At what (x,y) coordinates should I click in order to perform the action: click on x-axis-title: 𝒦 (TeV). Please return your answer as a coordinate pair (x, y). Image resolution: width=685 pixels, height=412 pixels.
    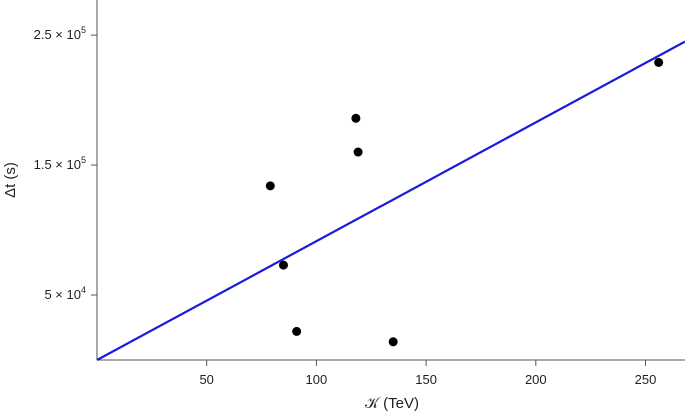
    Looking at the image, I should click on (392, 403).